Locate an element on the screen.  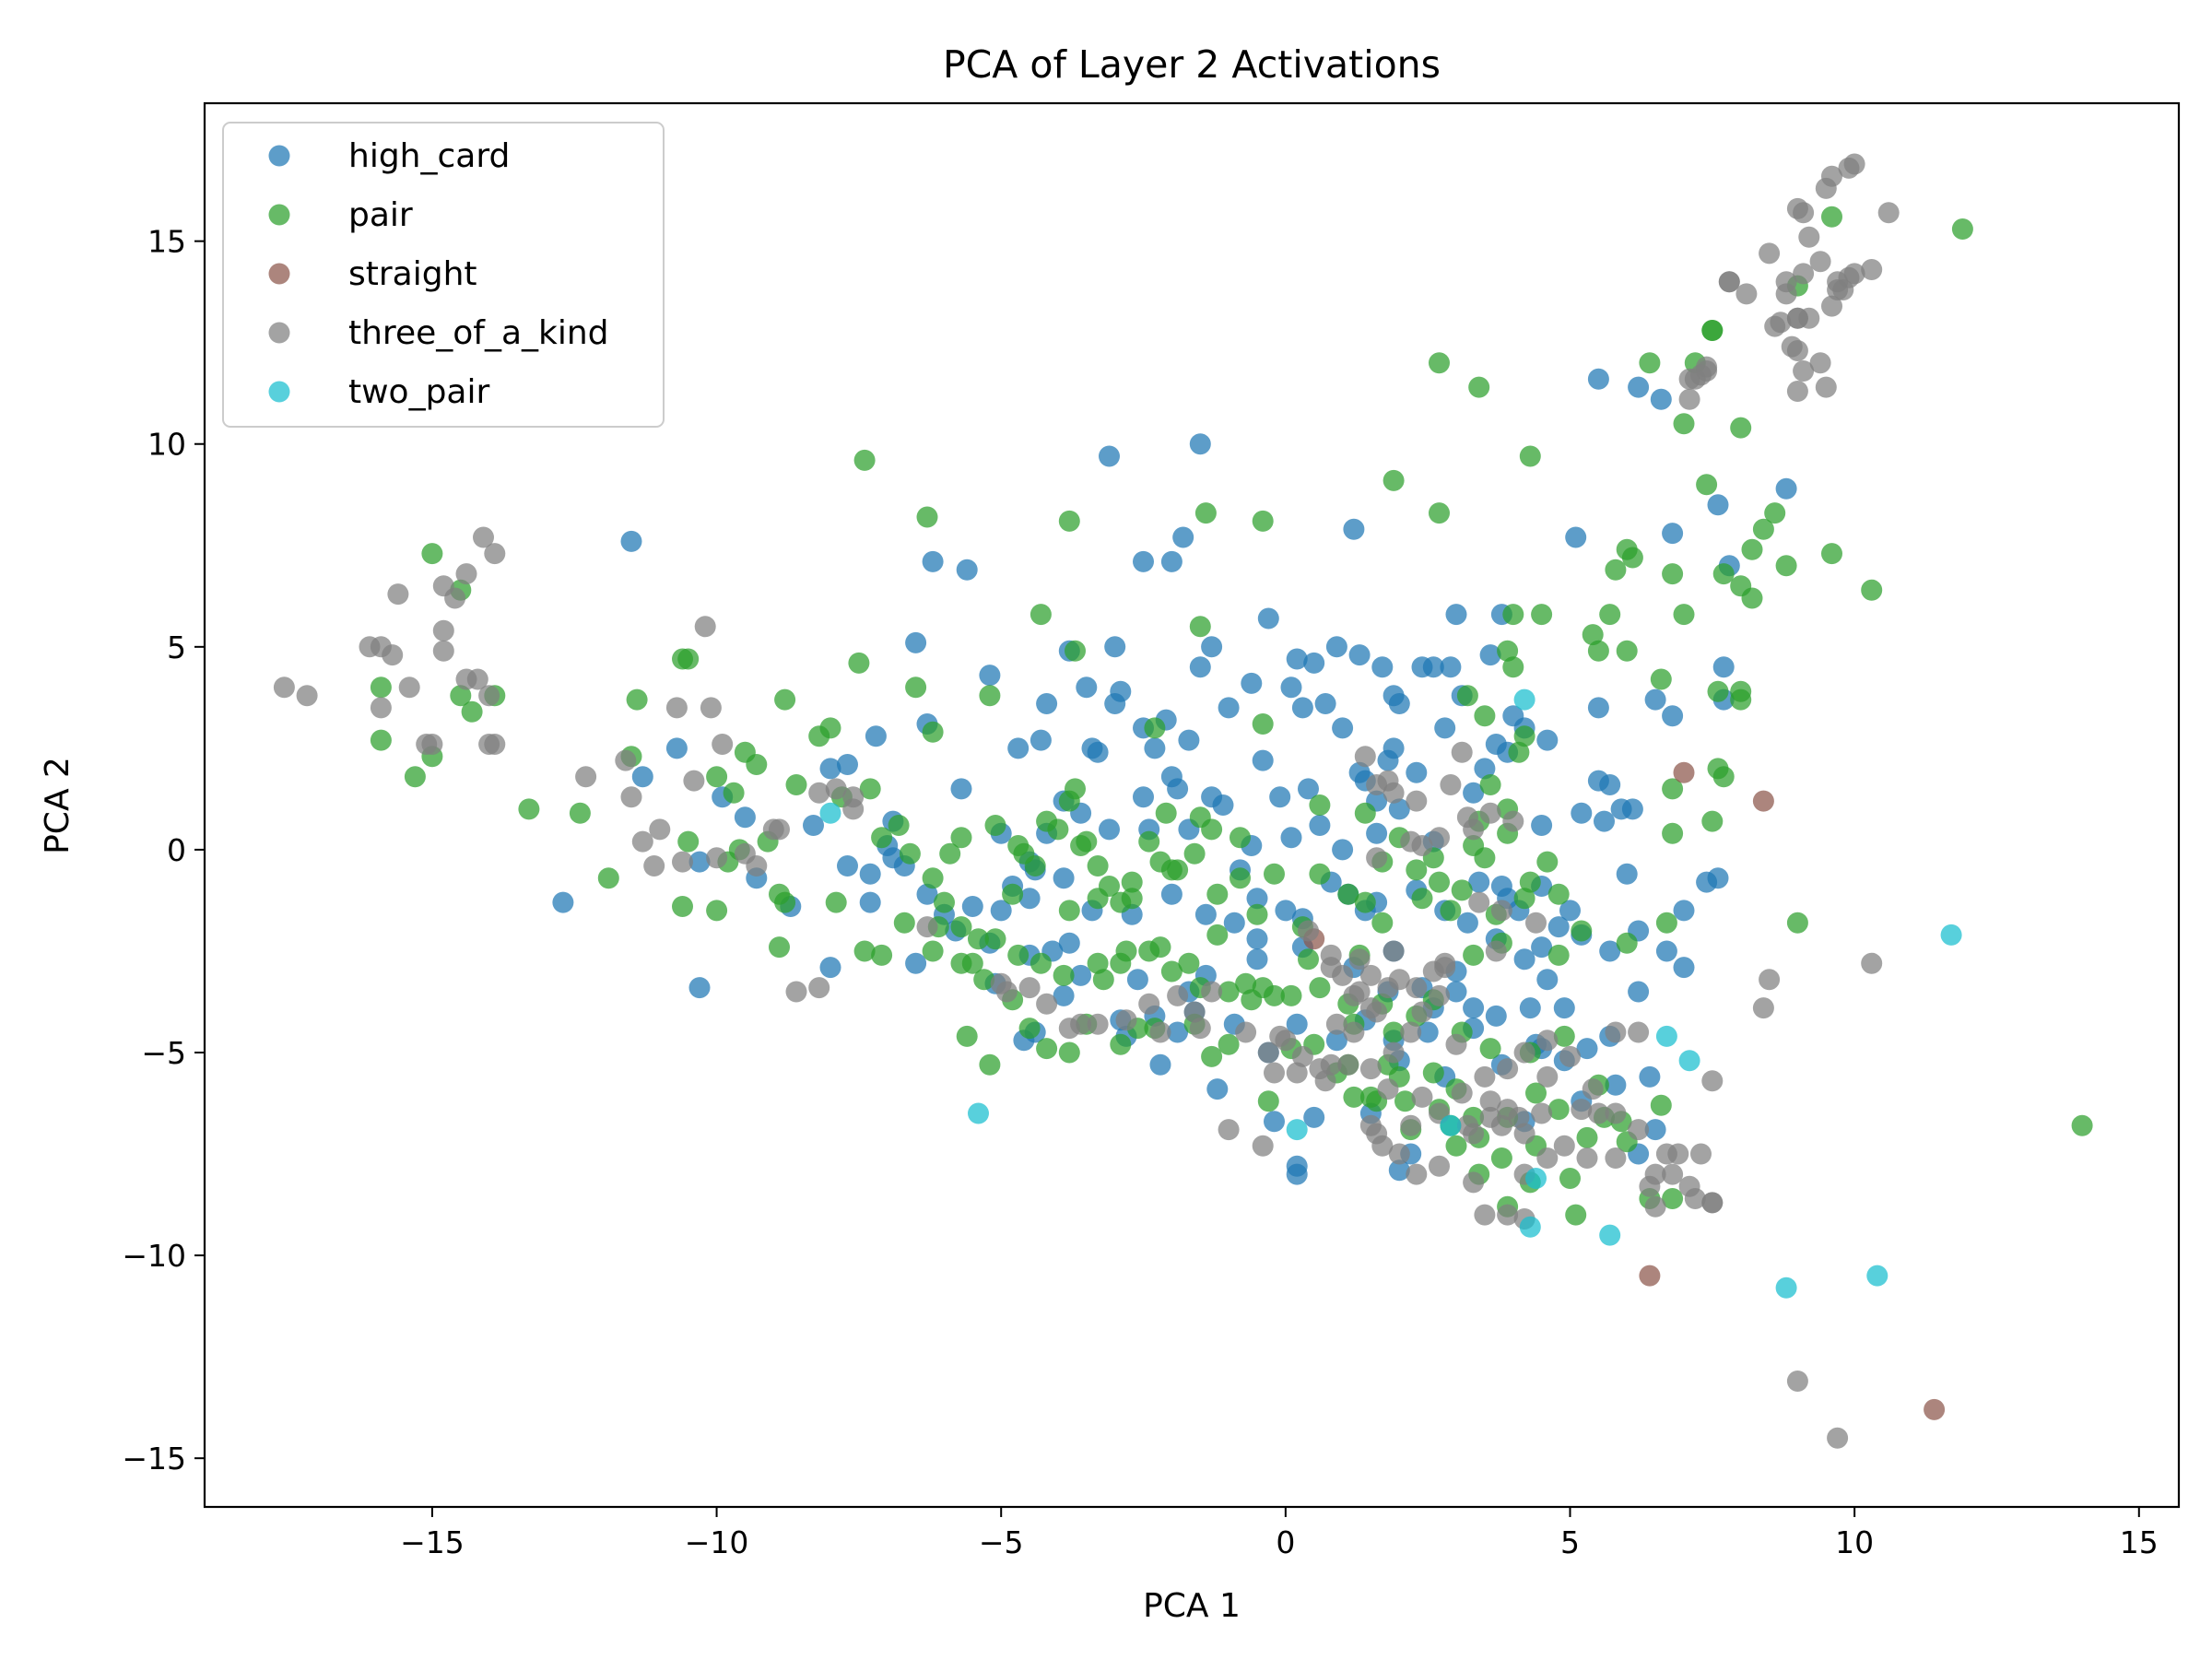
y-tick-label: 10 is located at coordinates (166, 445).